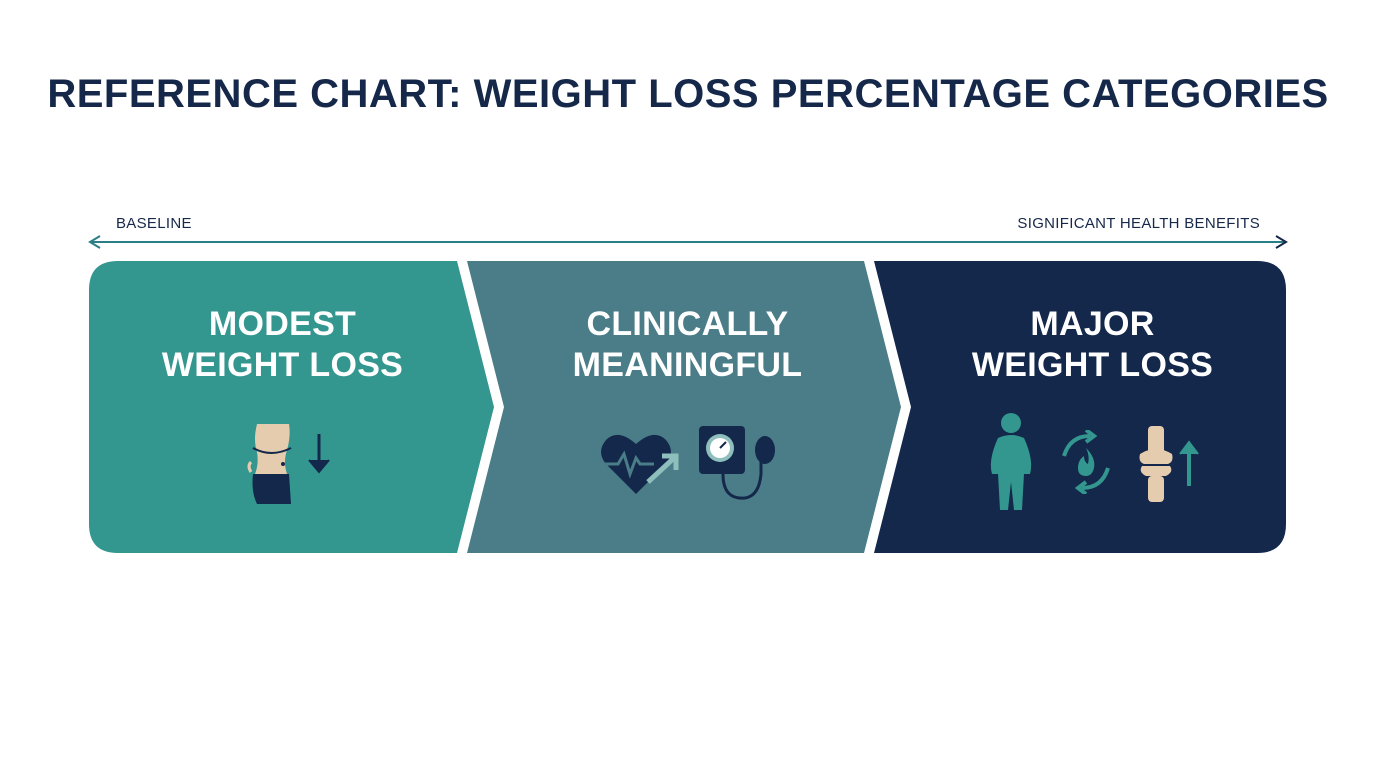 This screenshot has width=1376, height=768. What do you see at coordinates (1156, 464) in the screenshot?
I see `knee-joint-icon` at bounding box center [1156, 464].